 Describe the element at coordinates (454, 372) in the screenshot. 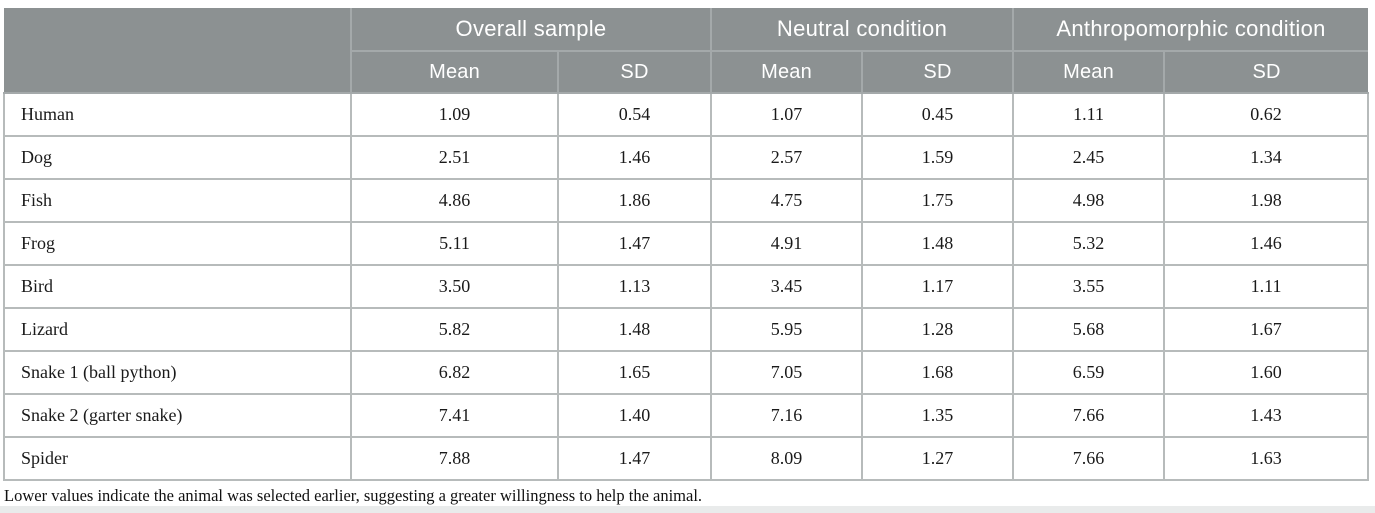

I see `cell-overall-mean: 6.82` at that location.